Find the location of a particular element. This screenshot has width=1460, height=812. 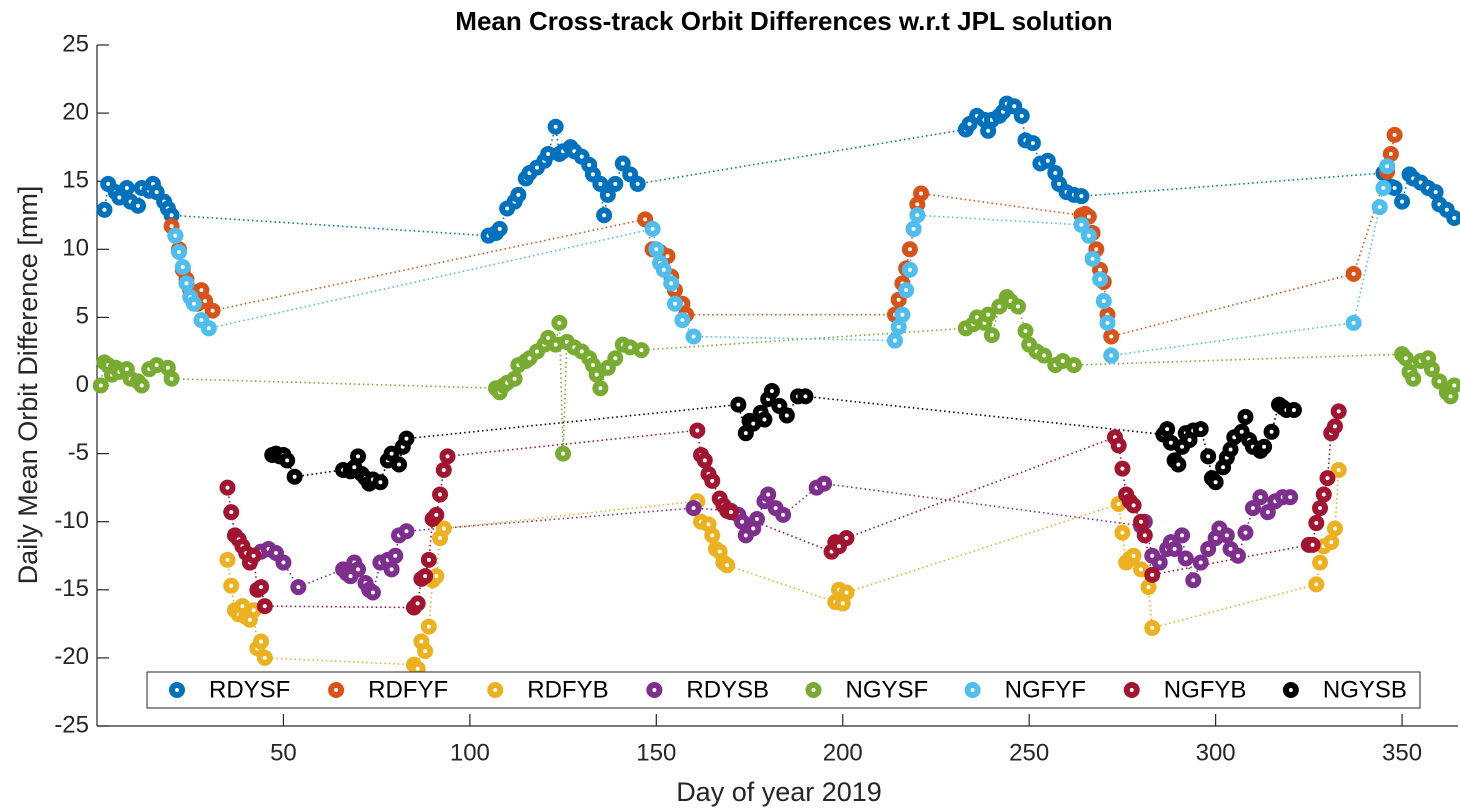

y-tick-label: 5 is located at coordinates (82, 316).